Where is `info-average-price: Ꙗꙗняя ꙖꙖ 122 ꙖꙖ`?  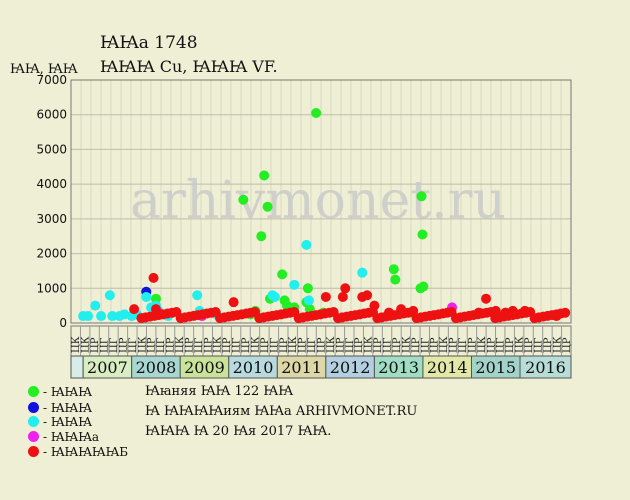
info-average-price: Ꙗꙗняя ꙖꙖ 122 ꙖꙖ is located at coordinates (219, 391).